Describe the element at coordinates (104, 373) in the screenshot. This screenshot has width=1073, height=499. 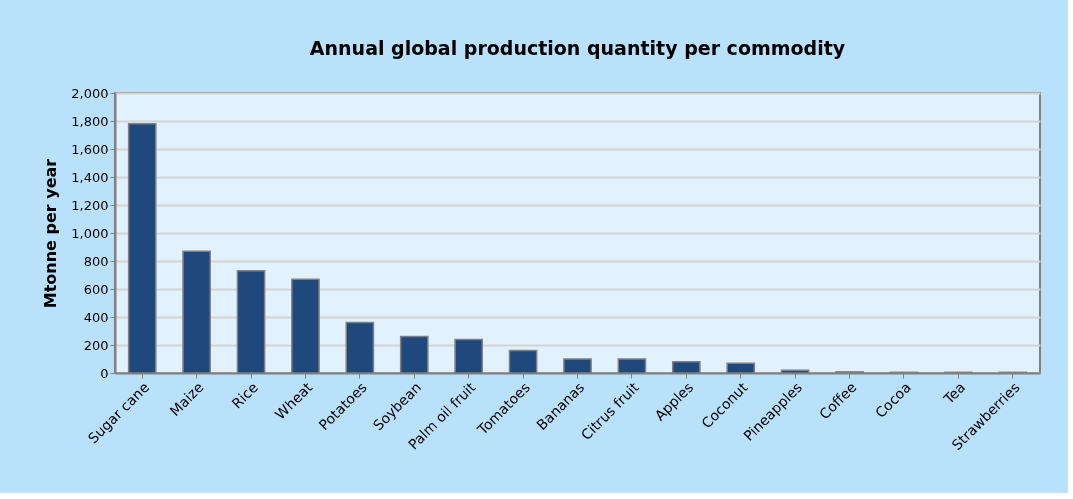
I see `y-tick-label: 0` at that location.